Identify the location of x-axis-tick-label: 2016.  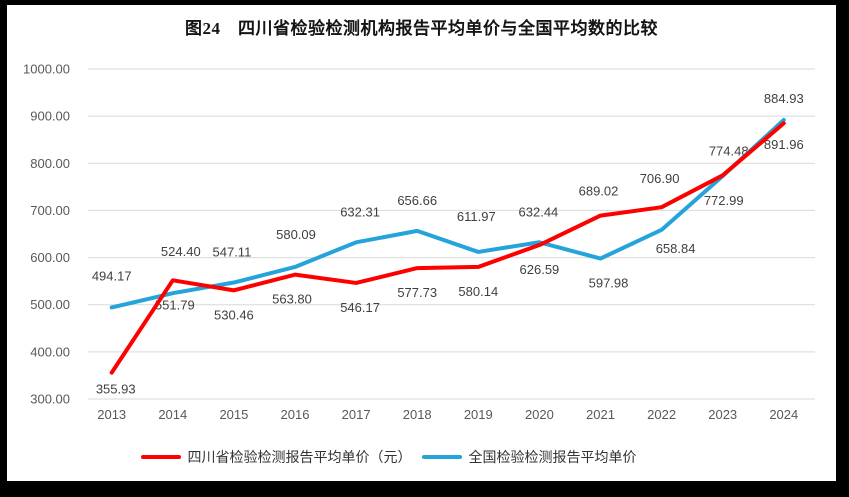
(295, 414).